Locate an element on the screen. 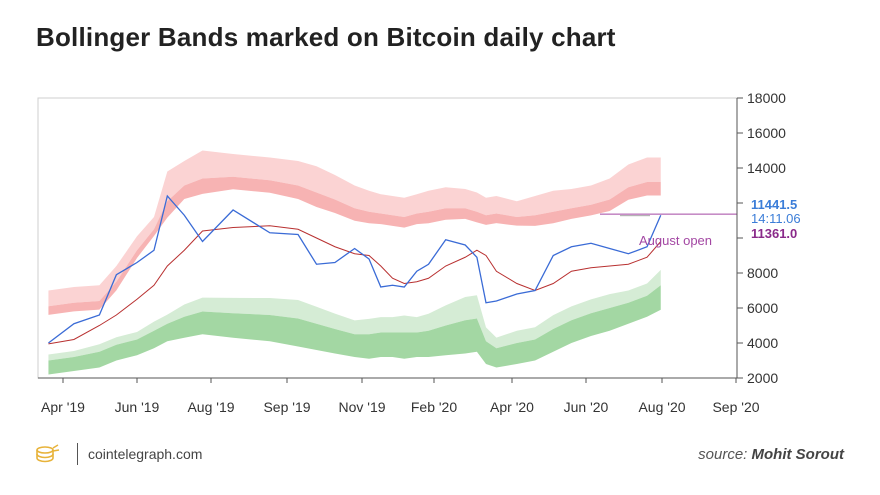  x-tick-label: Apr '19 is located at coordinates (63, 407).